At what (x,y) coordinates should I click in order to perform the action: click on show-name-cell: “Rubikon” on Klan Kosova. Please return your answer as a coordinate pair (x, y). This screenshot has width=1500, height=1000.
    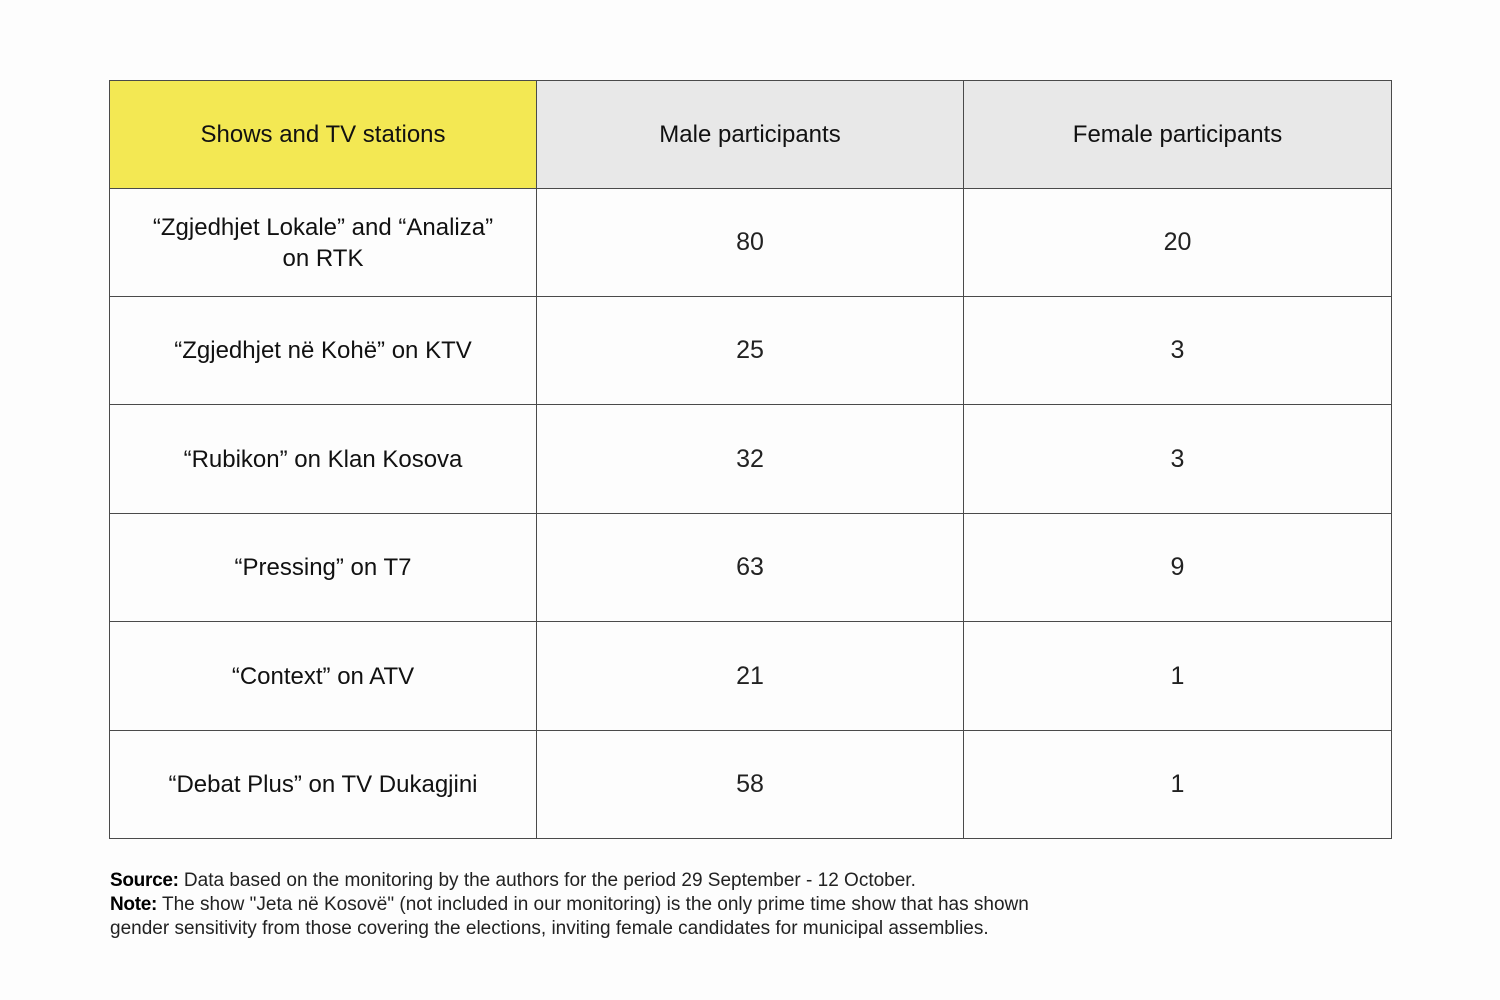
    Looking at the image, I should click on (323, 459).